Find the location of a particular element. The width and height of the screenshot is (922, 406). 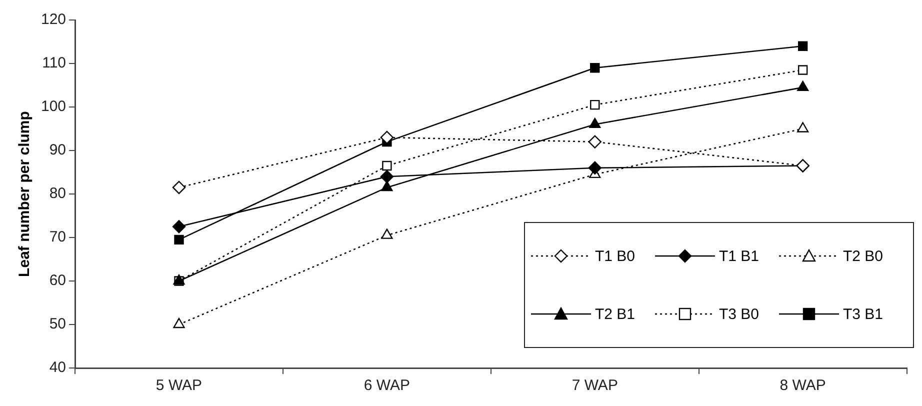

y-tick-label: 90 is located at coordinates (57, 150).